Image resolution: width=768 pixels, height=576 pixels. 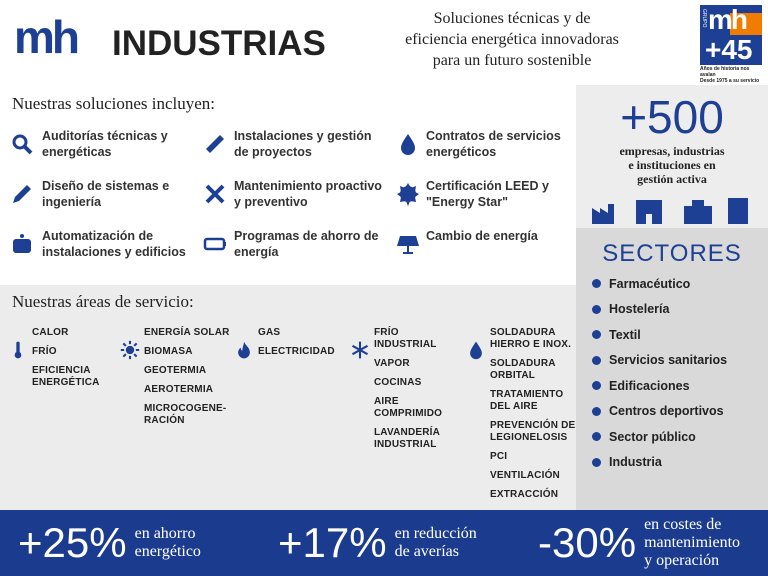 I want to click on badge-group: GRUPO, so click(x=704, y=18).